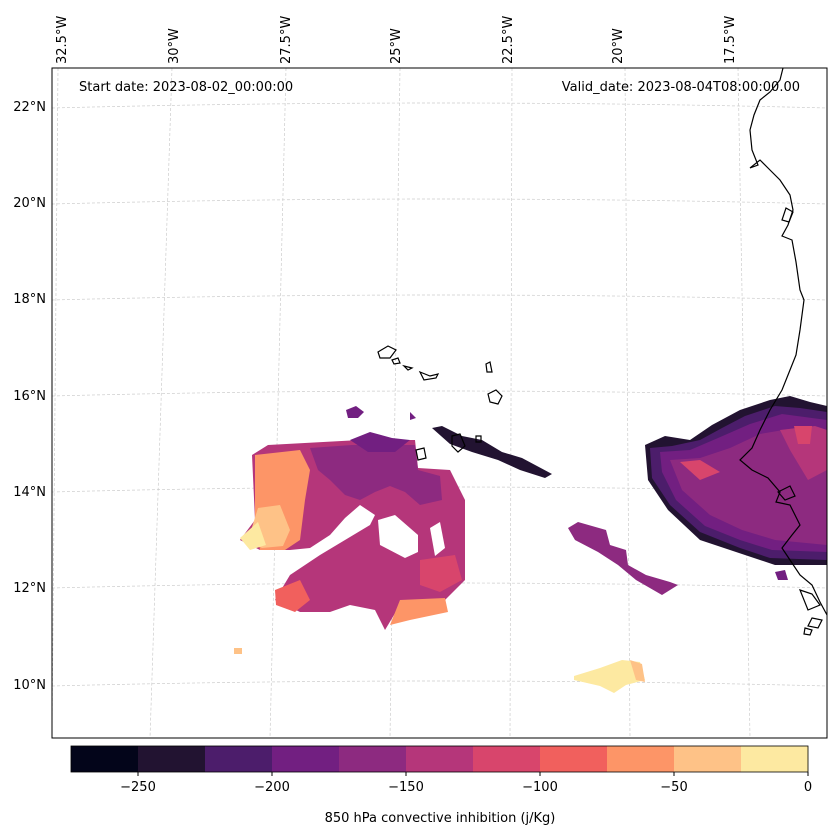 The height and width of the screenshot is (836, 837). What do you see at coordinates (618, 46) in the screenshot?
I see `lon-label-20w: 20°W` at bounding box center [618, 46].